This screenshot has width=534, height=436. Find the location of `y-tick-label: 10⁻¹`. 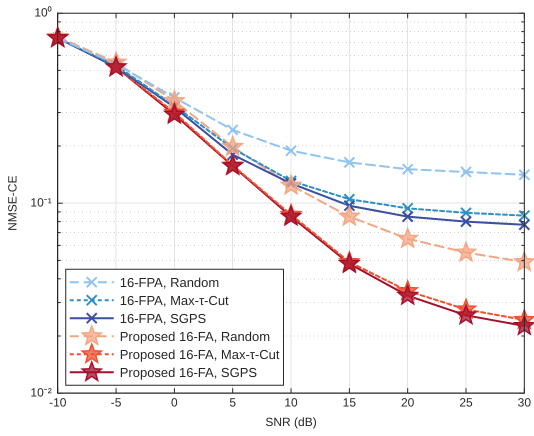

y-tick-label: 10⁻¹ is located at coordinates (41, 203).